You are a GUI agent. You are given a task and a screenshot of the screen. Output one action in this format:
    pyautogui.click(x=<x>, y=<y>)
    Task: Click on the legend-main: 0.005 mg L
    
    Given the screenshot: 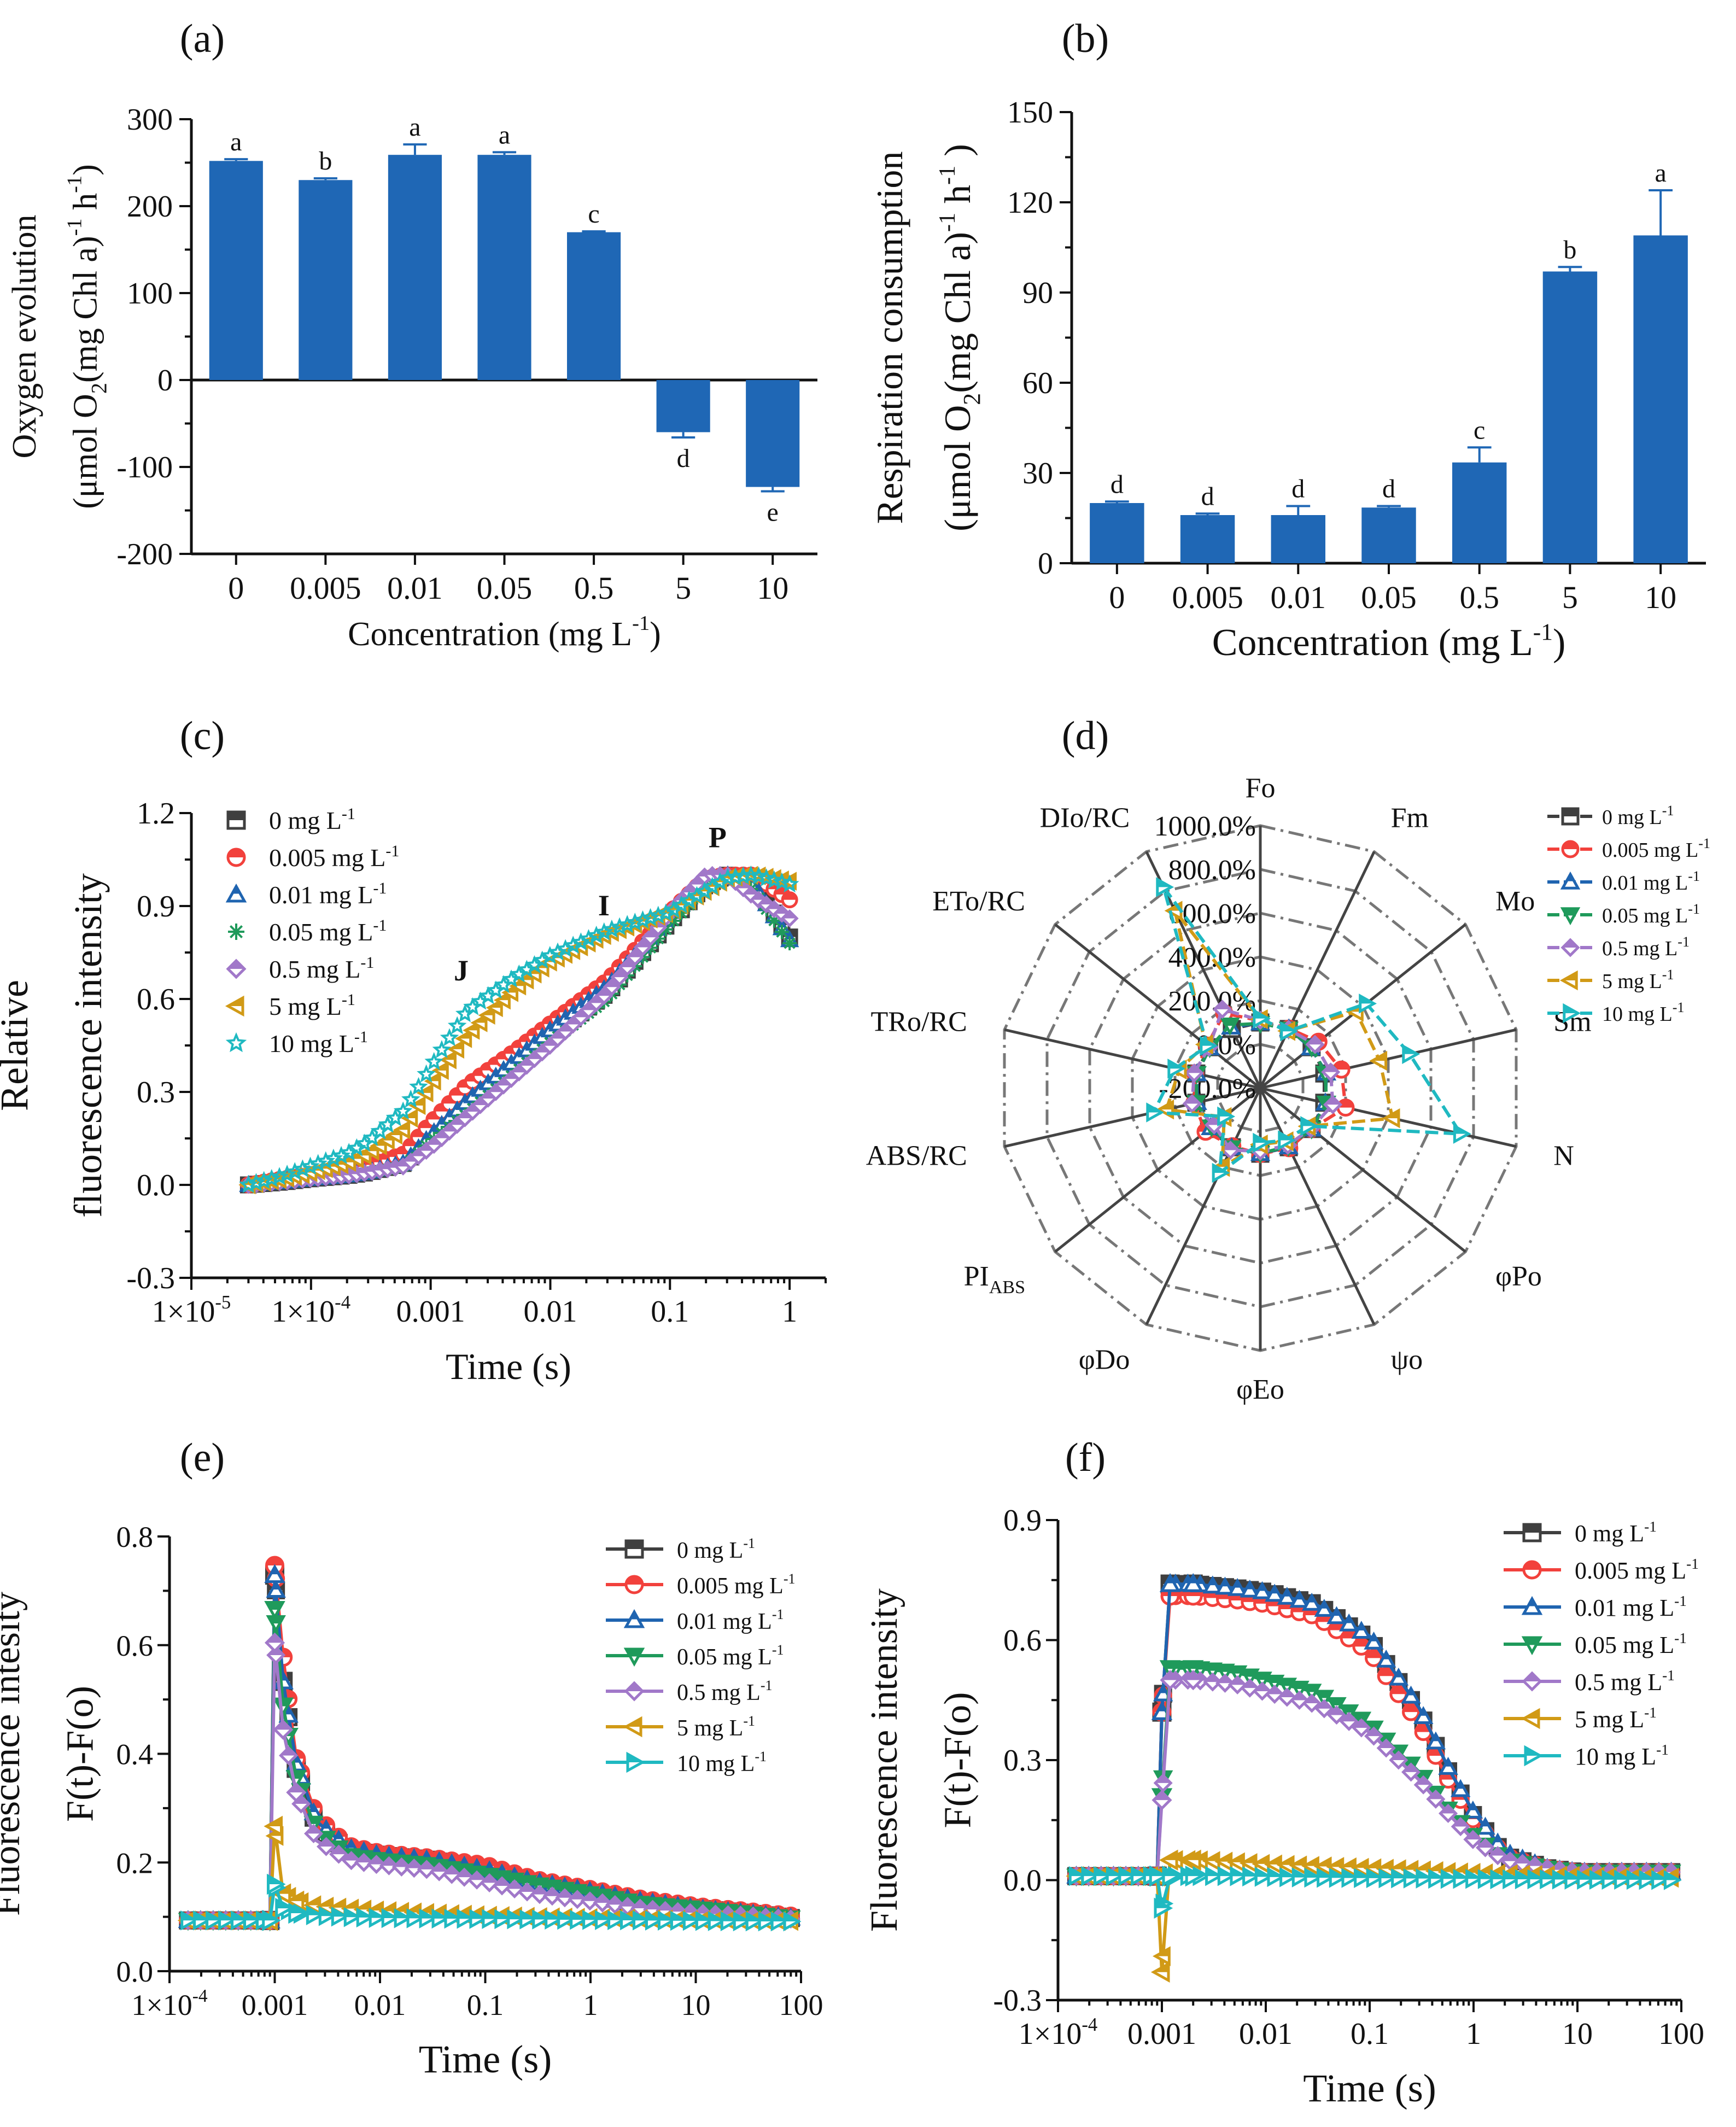 What is the action you would take?
    pyautogui.click(x=1630, y=1570)
    